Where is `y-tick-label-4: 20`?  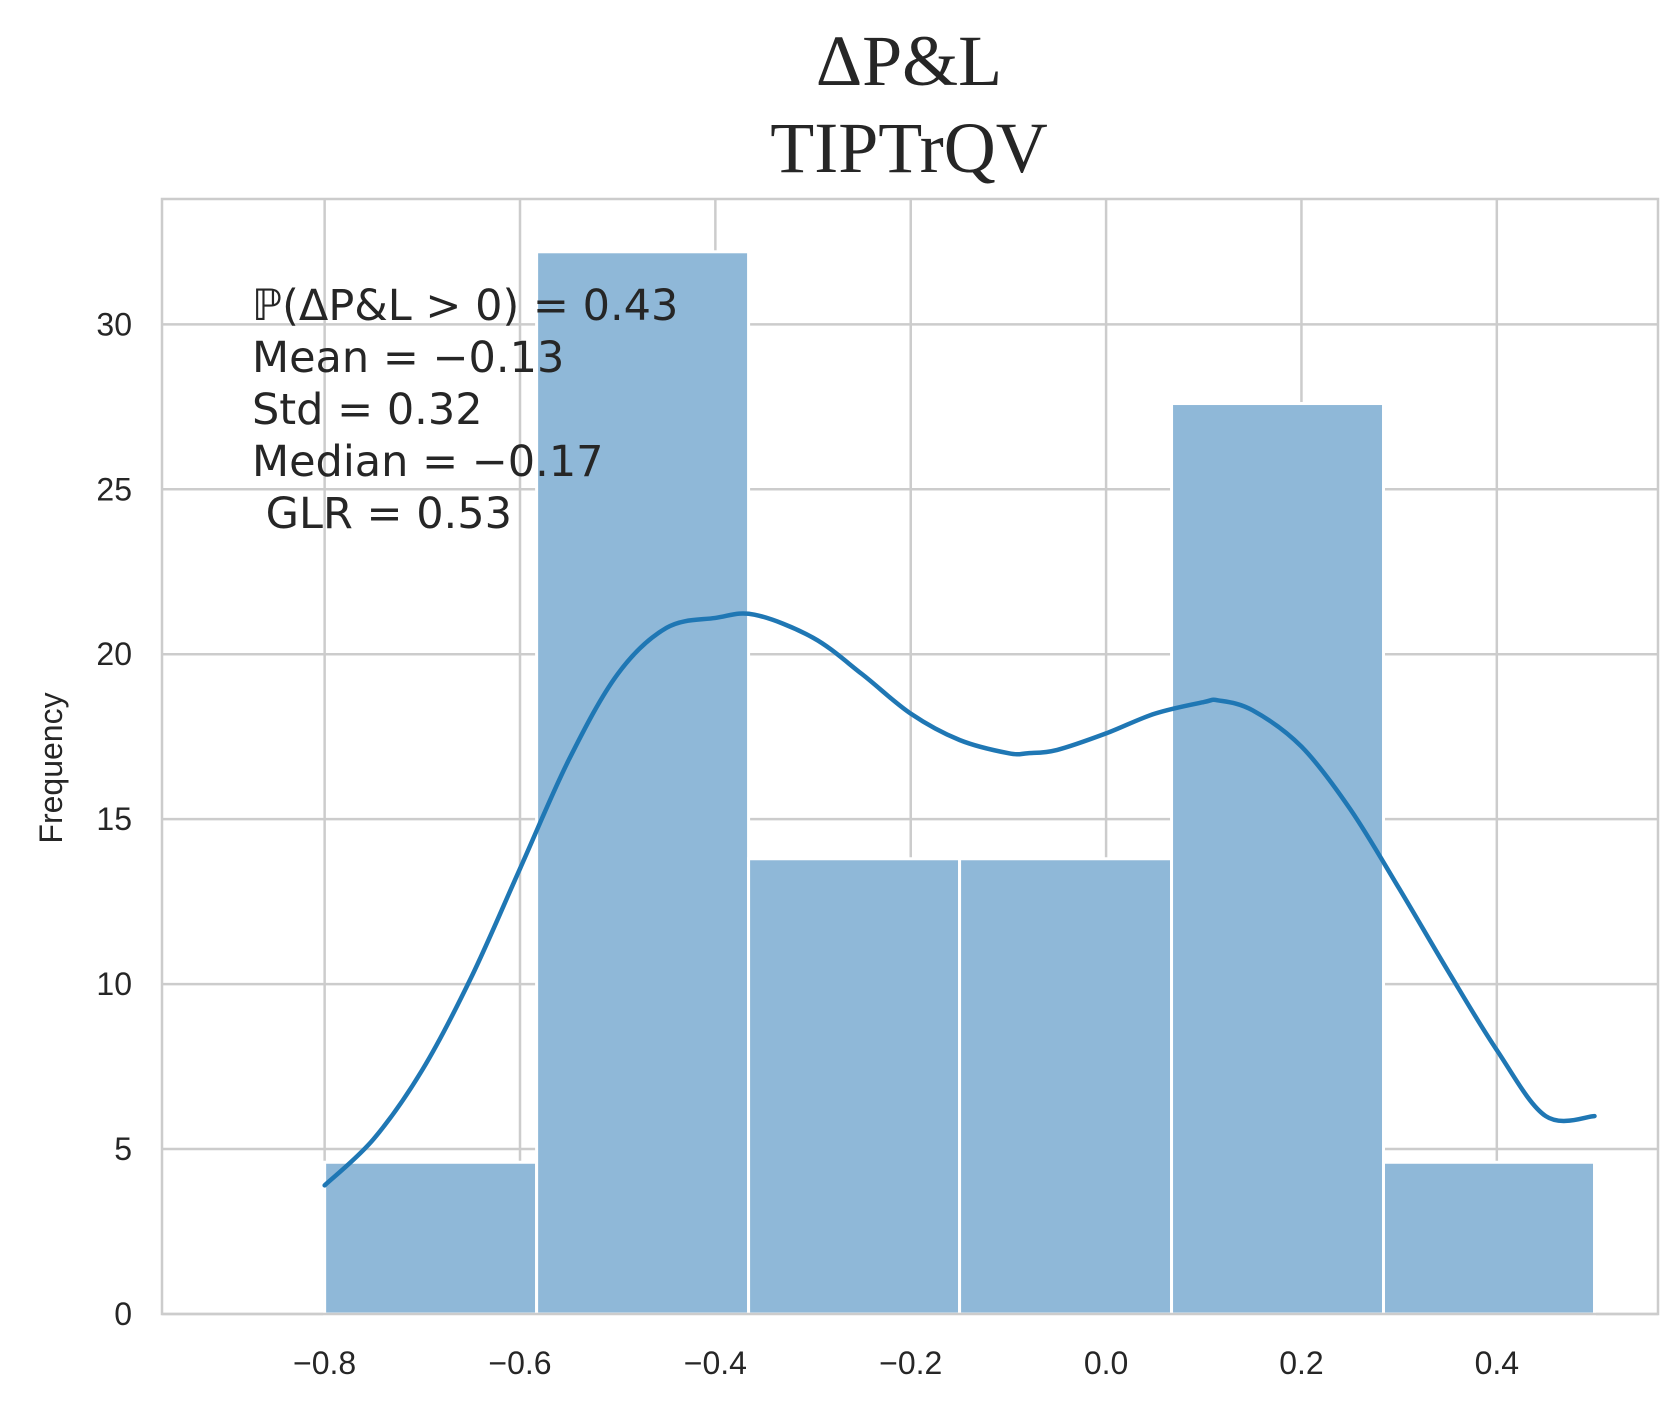 y-tick-label-4: 20 is located at coordinates (114, 654).